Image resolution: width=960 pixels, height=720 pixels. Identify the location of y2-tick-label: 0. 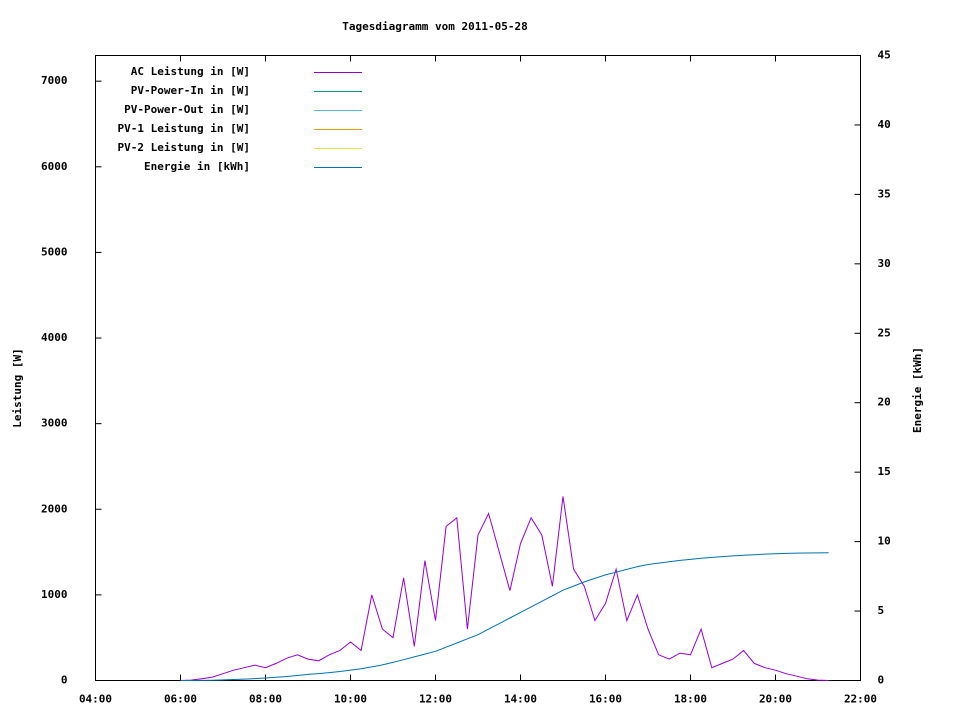
(881, 680).